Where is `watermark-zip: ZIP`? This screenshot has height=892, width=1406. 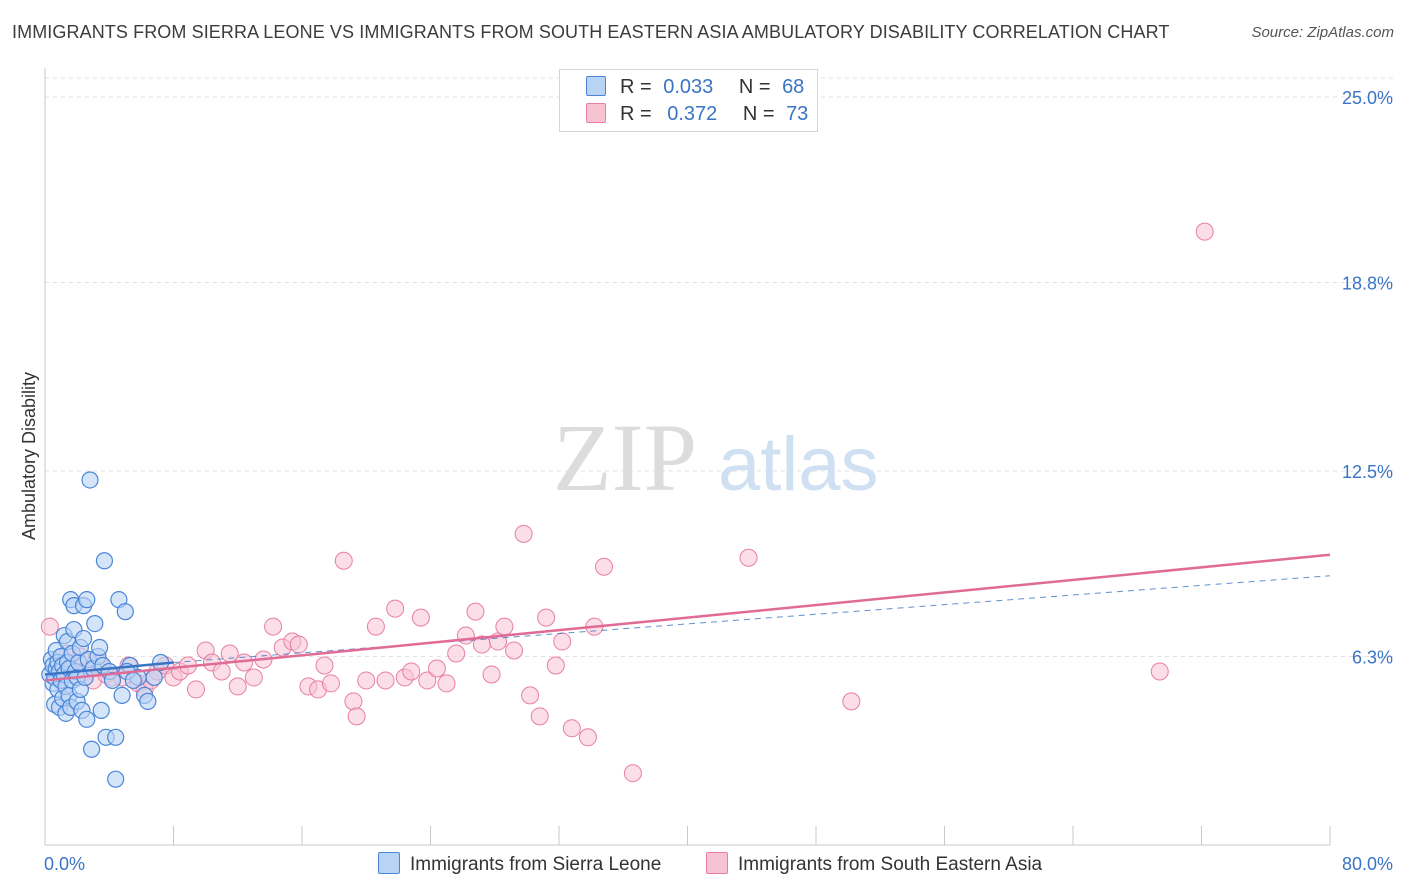
watermark-zip: ZIP is located at coordinates (625, 457).